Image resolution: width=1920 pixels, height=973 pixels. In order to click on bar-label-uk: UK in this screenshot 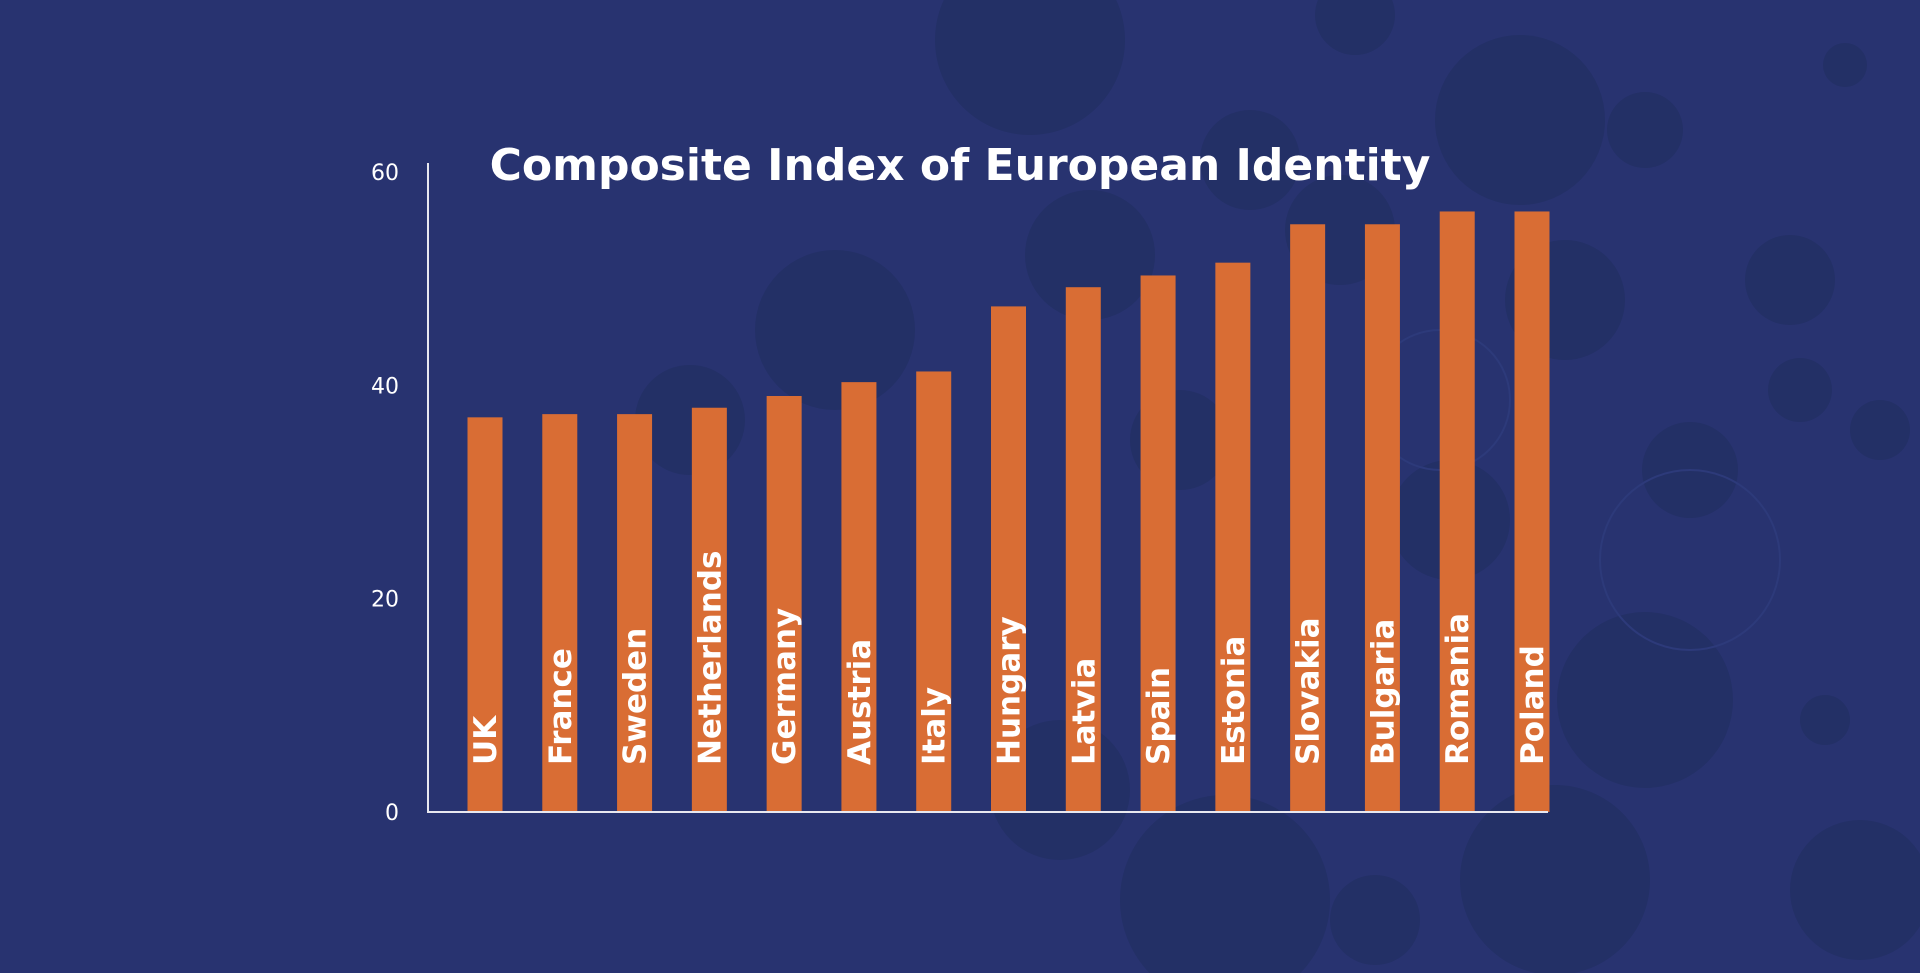, I will do `click(486, 740)`.